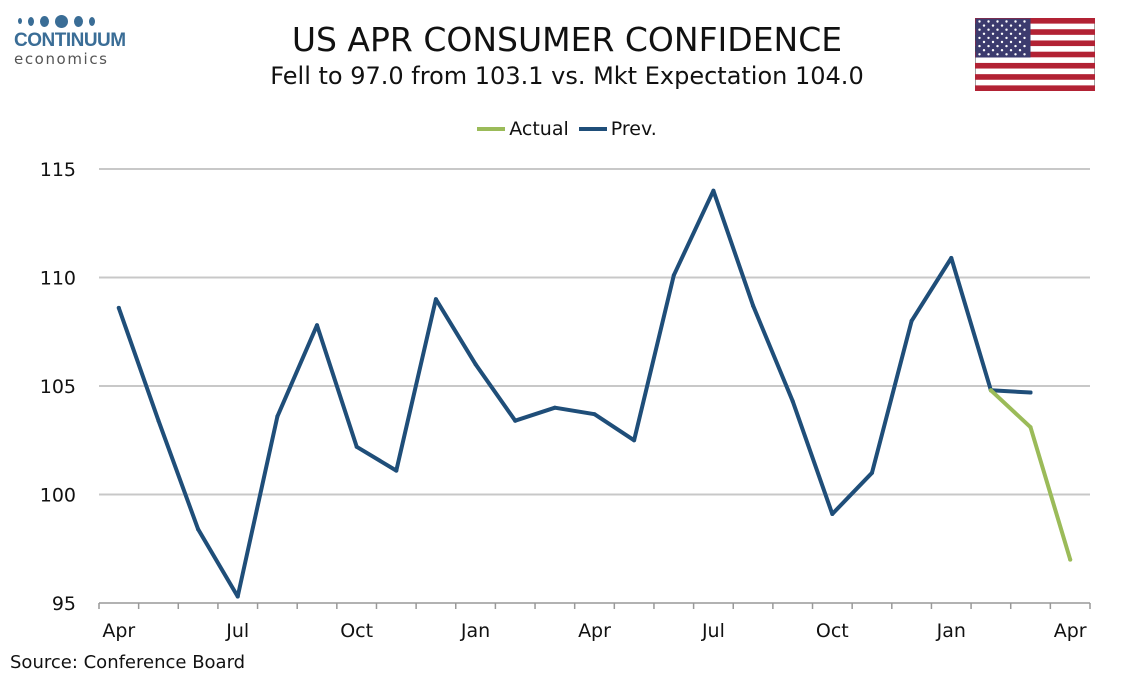 The height and width of the screenshot is (680, 1134). I want to click on x-tick-label: Jul, so click(237, 631).